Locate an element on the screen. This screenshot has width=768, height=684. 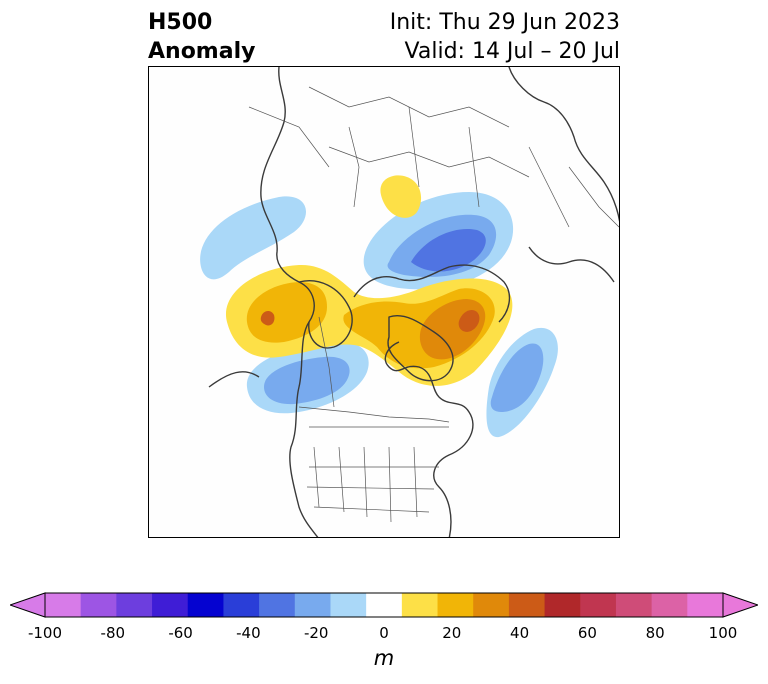
colorbar-tick-label: 20 is located at coordinates (452, 633).